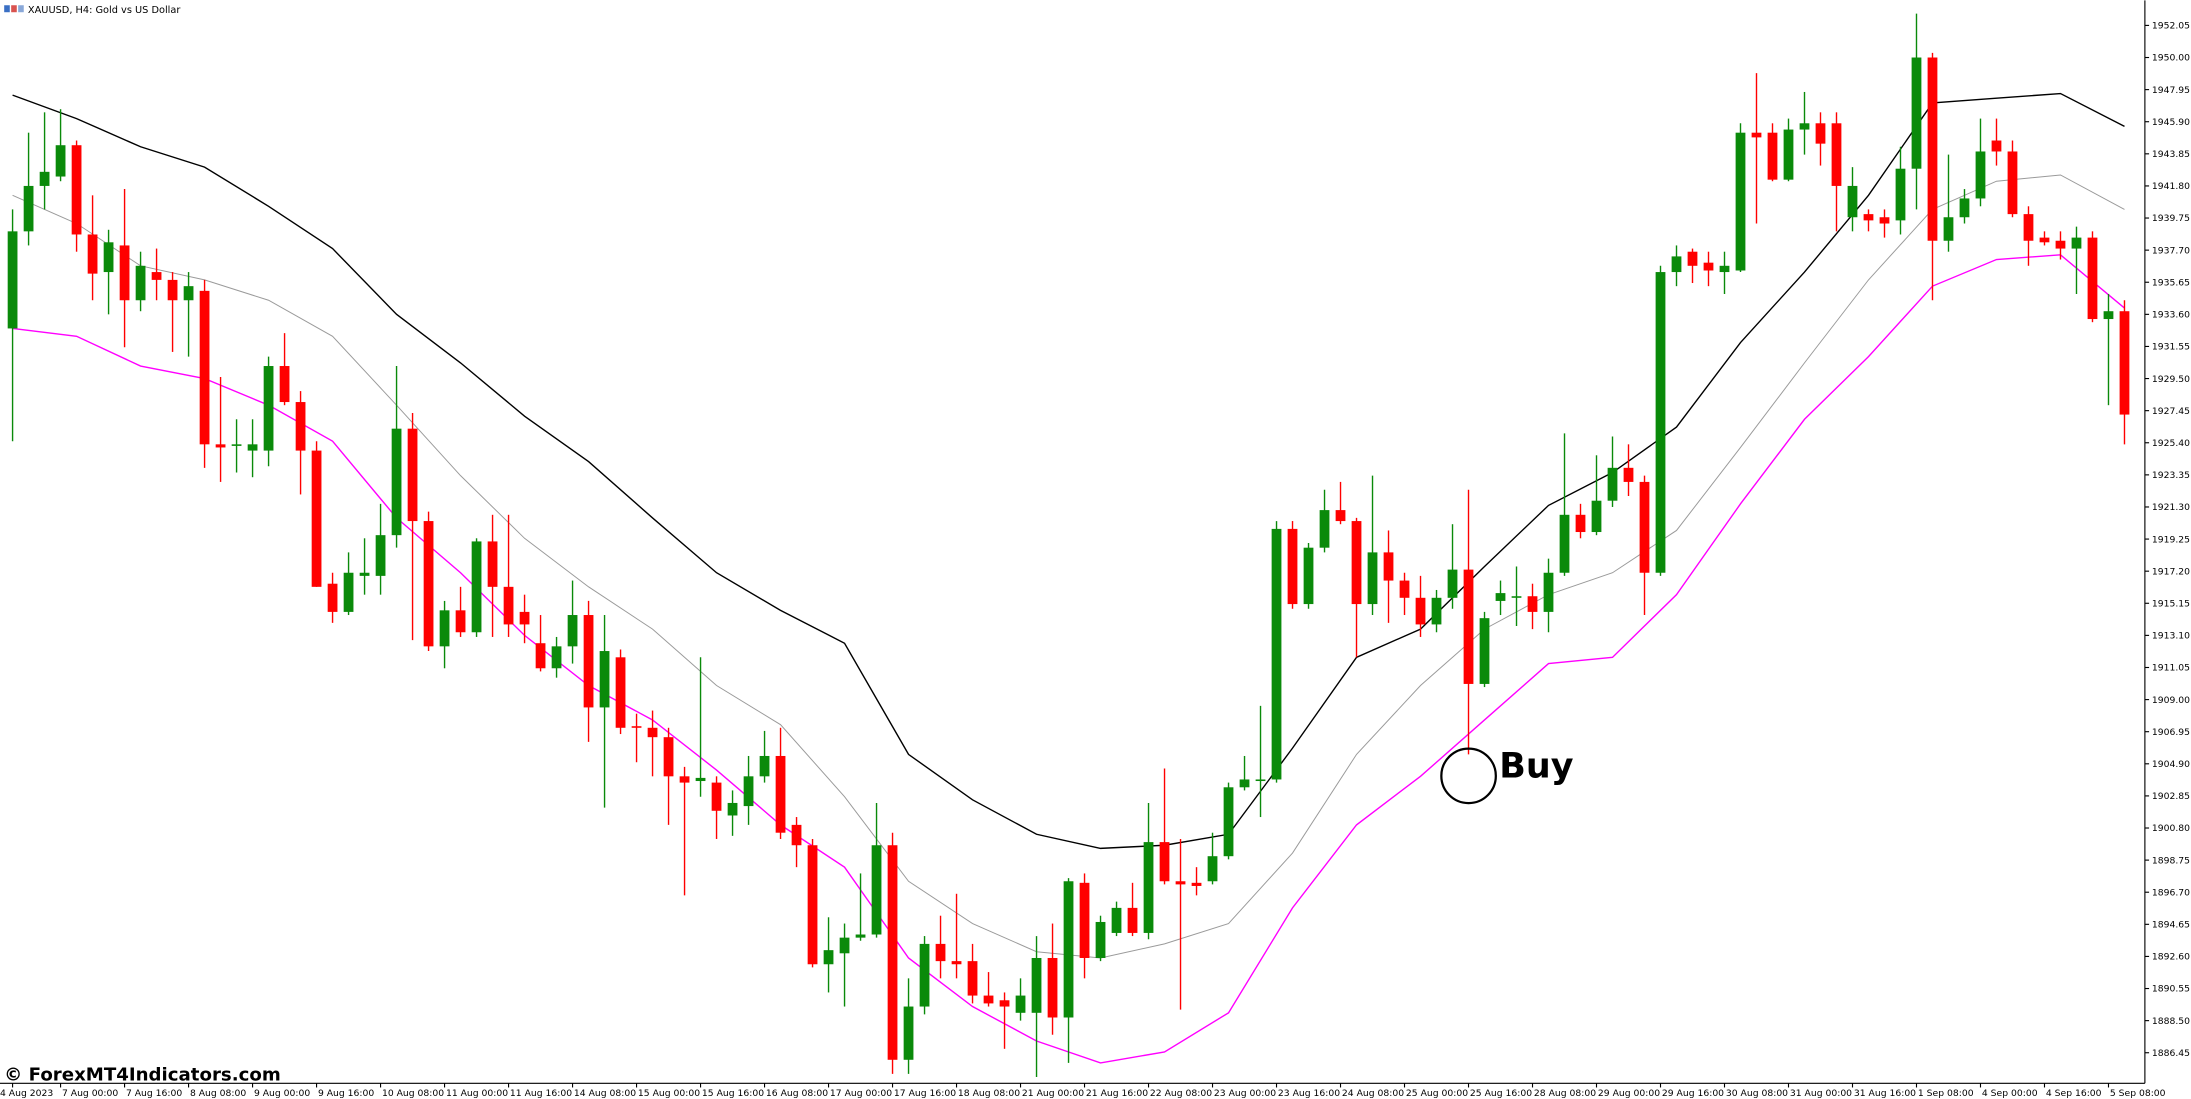 Image resolution: width=2191 pixels, height=1099 pixels. Describe the element at coordinates (142, 1074) in the screenshot. I see `watermark: © ForexMT4Indicators.com` at that location.